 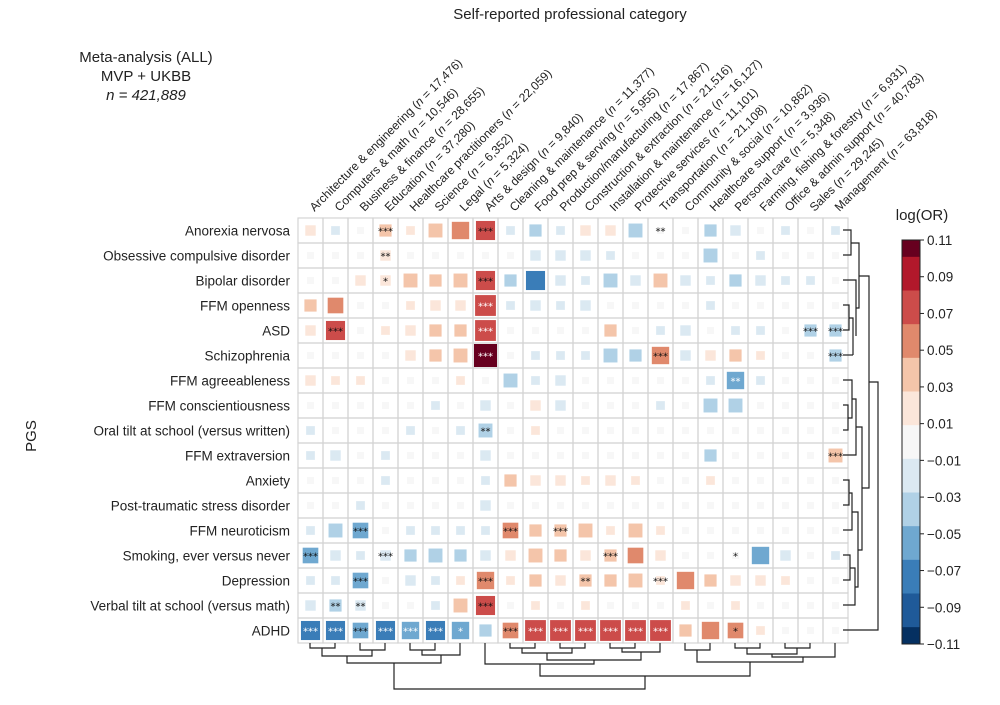 I want to click on note-line-1: Meta-analysis (ALL), so click(x=145, y=57).